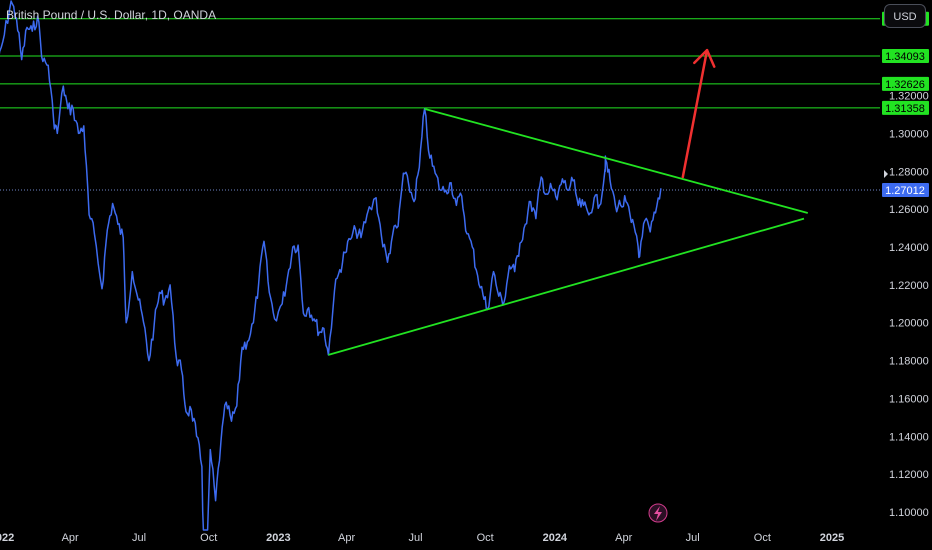 The width and height of the screenshot is (932, 550). What do you see at coordinates (832, 538) in the screenshot?
I see `x-tick-label-12: 2025` at bounding box center [832, 538].